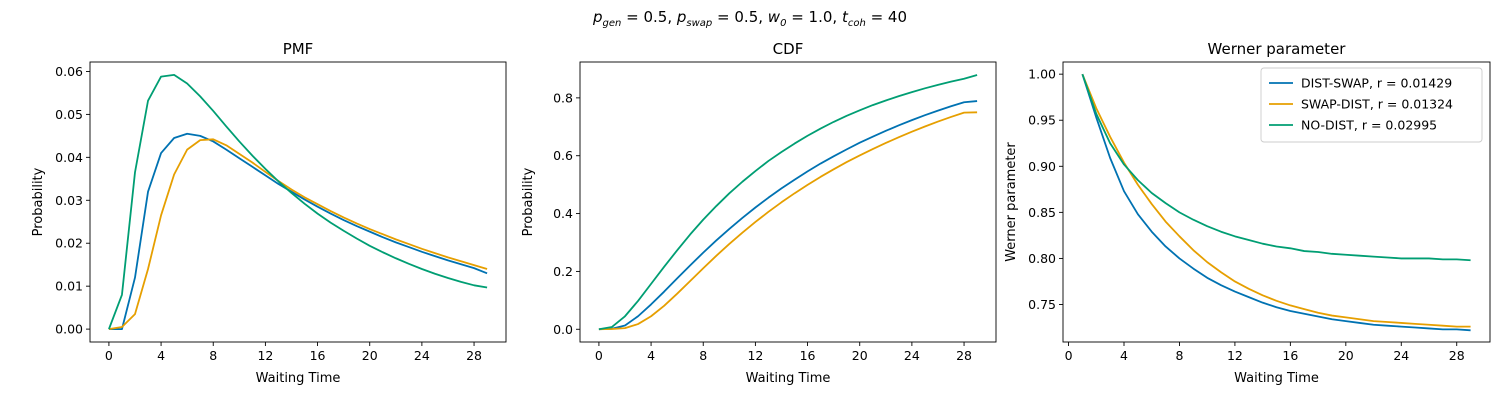 The image size is (1500, 400). What do you see at coordinates (1377, 104) in the screenshot?
I see `werner-legend-label-swap-dist: SWAP-DIST, r = 0.01324` at bounding box center [1377, 104].